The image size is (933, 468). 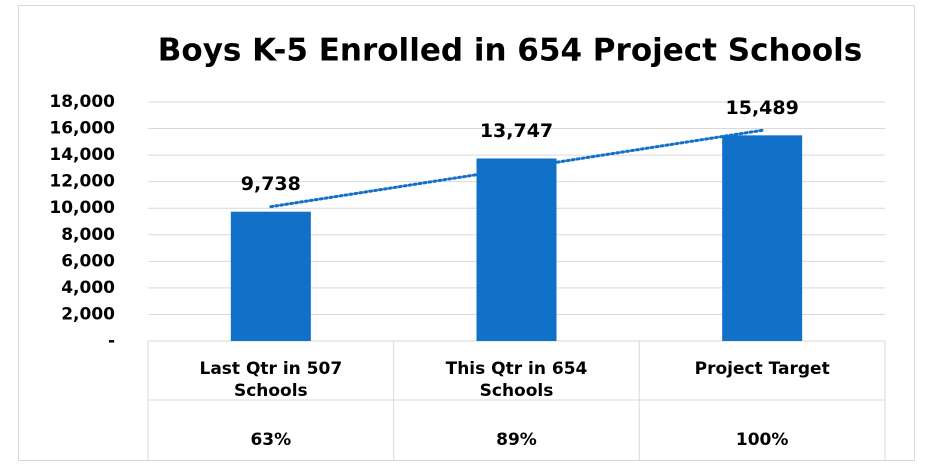 I want to click on trendline, so click(x=516, y=168).